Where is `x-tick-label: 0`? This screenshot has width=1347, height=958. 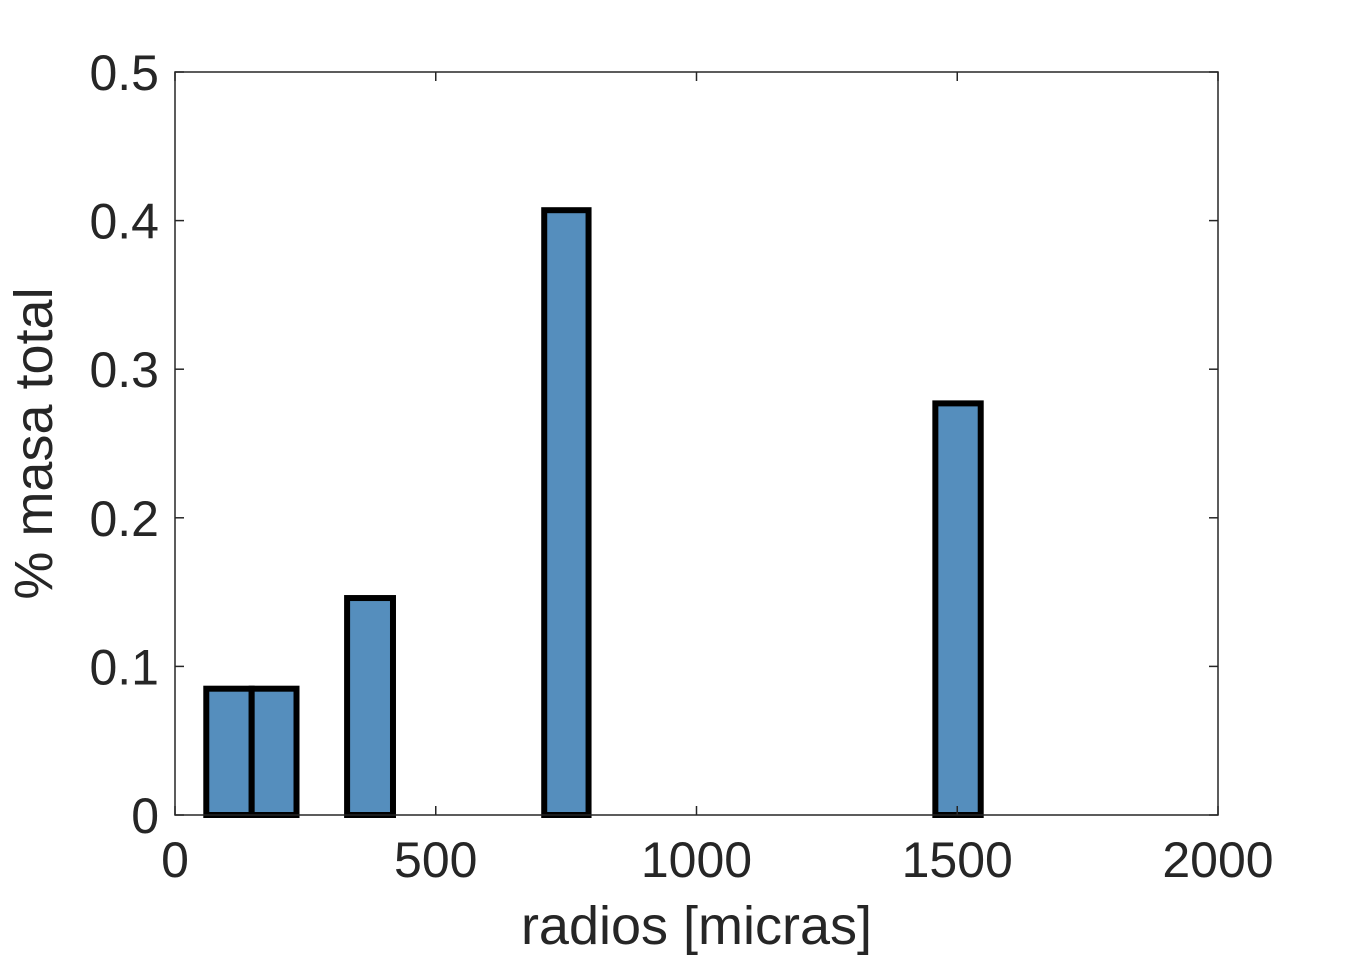
x-tick-label: 0 is located at coordinates (175, 860).